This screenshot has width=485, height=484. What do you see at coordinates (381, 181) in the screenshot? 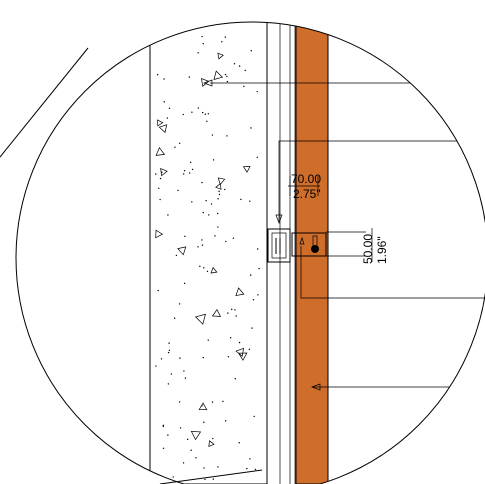
I see `leader` at bounding box center [381, 181].